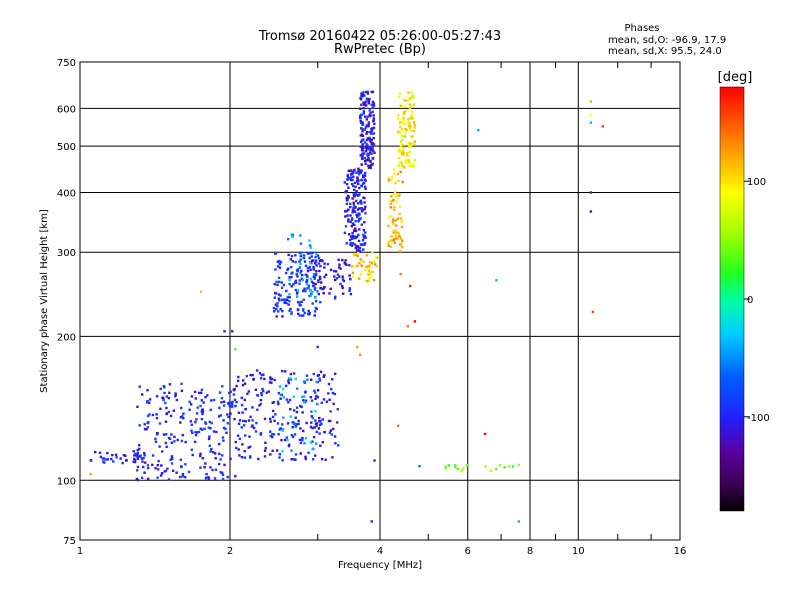 This screenshot has height=600, width=800. Describe the element at coordinates (66, 253) in the screenshot. I see `y-tick-label: 300` at that location.